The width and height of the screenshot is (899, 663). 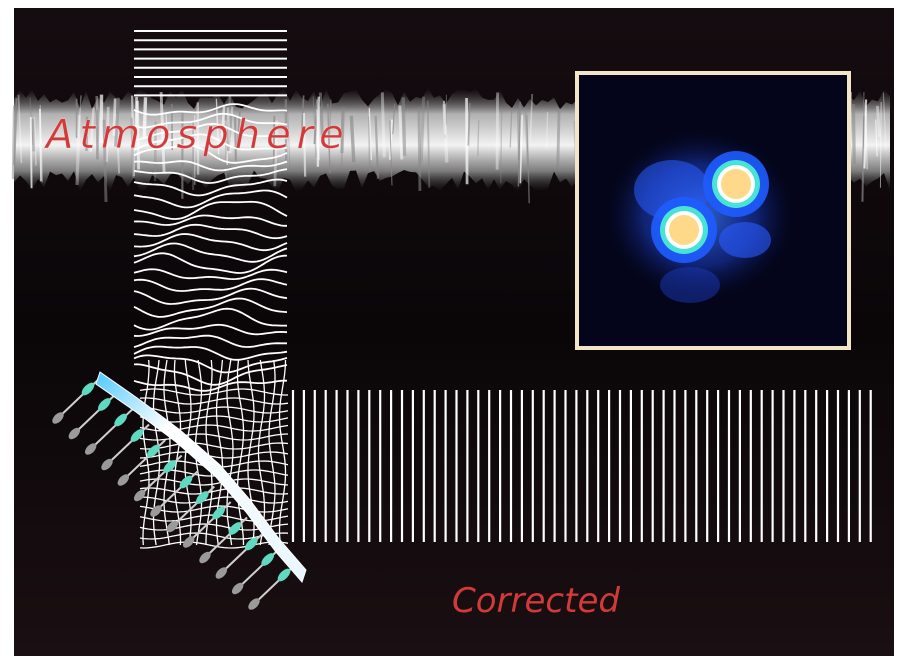 What do you see at coordinates (210, 63) in the screenshot?
I see `flat-wavefronts-incoming` at bounding box center [210, 63].